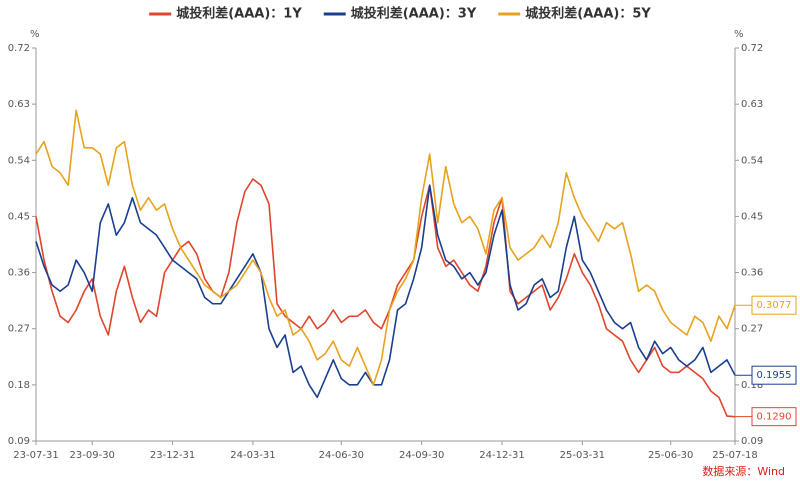 The width and height of the screenshot is (800, 481). I want to click on x-tick-label: 25-03-31, so click(582, 455).